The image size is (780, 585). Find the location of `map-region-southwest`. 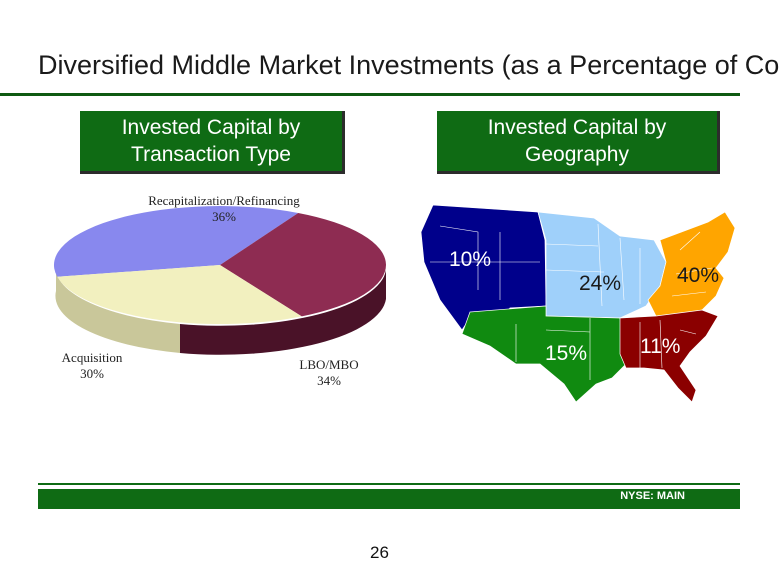

map-region-southwest is located at coordinates (545, 354).